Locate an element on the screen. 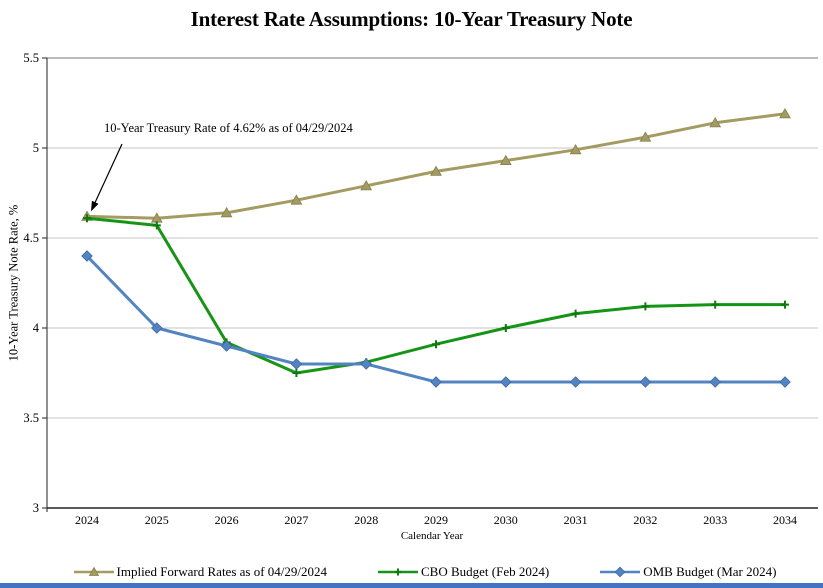 The height and width of the screenshot is (588, 823). y-tick-label: 3 is located at coordinates (36, 508).